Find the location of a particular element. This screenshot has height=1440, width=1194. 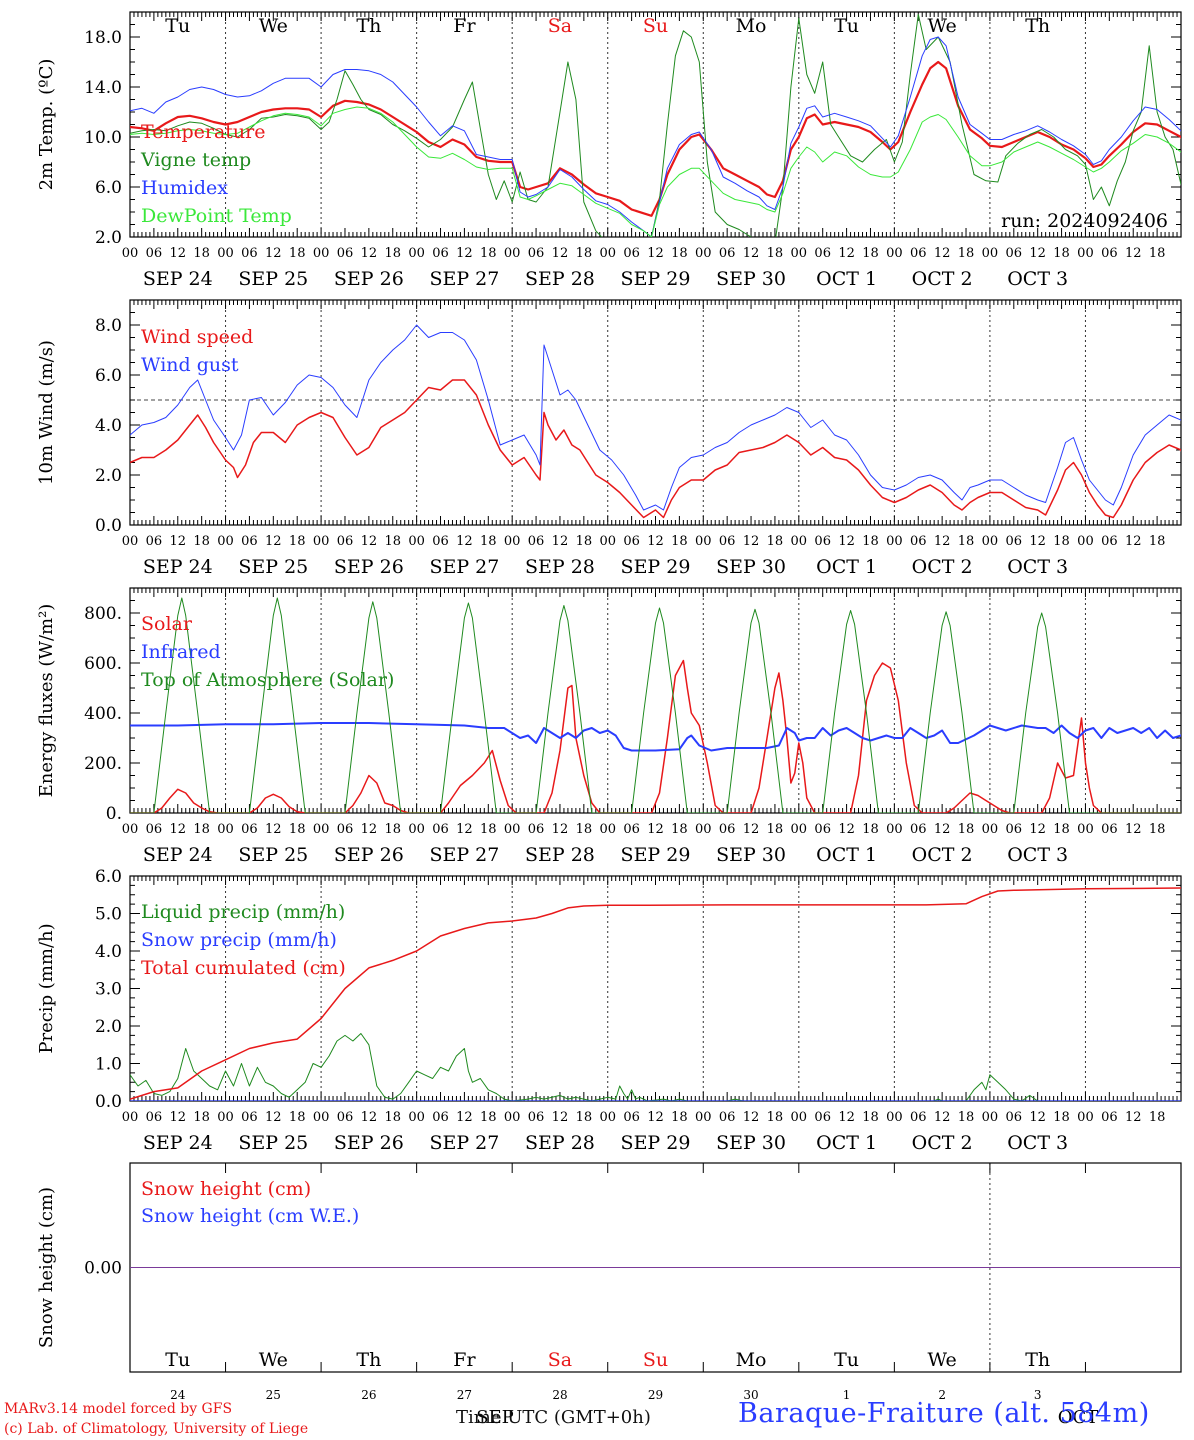

day-name-label: Fr is located at coordinates (464, 26).